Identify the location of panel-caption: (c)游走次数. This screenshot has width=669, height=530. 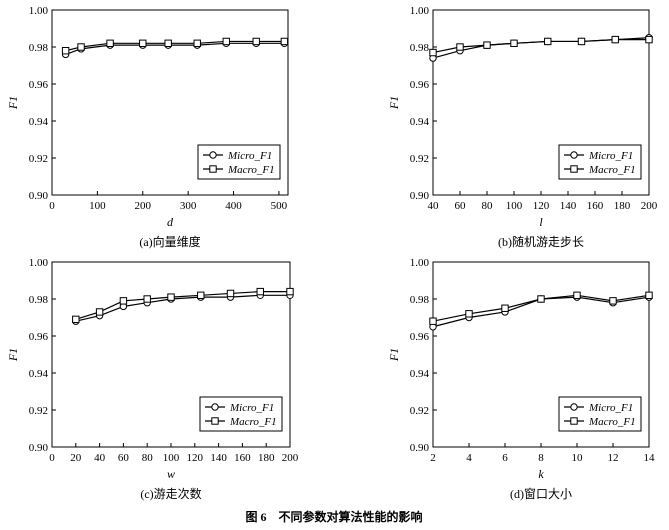
(170, 493).